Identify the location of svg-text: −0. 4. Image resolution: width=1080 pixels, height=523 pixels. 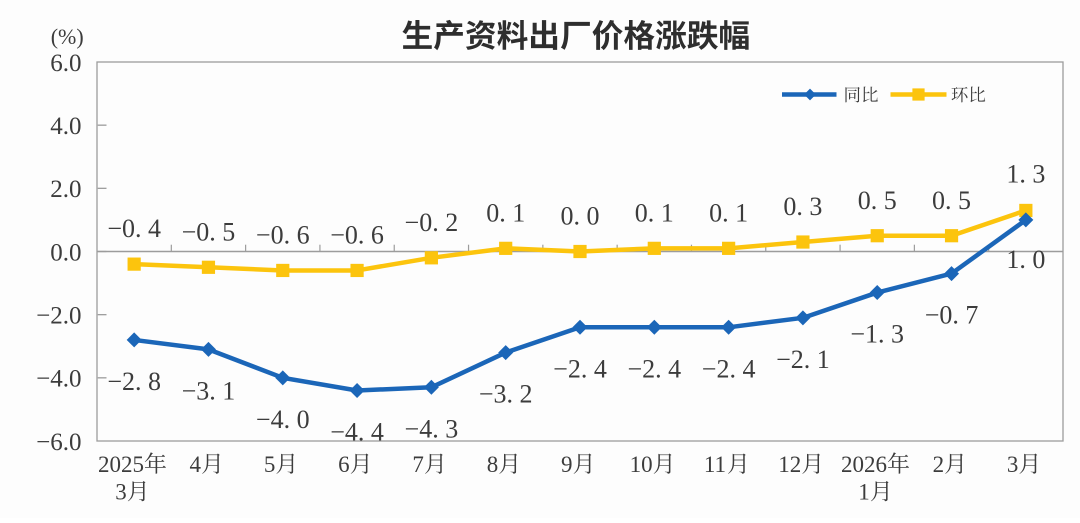
(134, 228).